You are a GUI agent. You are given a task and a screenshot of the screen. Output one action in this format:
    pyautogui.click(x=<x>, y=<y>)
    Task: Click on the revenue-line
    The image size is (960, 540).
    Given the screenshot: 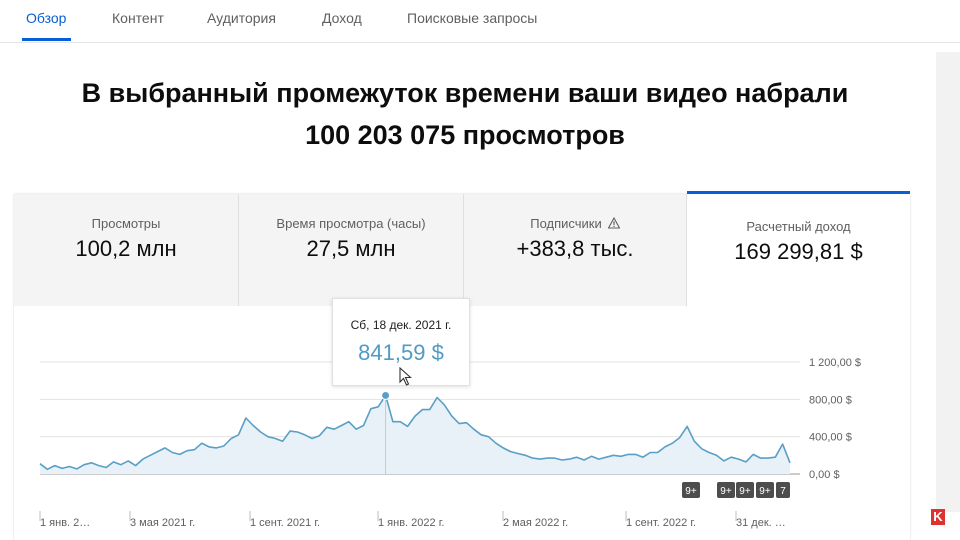 What is the action you would take?
    pyautogui.click(x=415, y=432)
    